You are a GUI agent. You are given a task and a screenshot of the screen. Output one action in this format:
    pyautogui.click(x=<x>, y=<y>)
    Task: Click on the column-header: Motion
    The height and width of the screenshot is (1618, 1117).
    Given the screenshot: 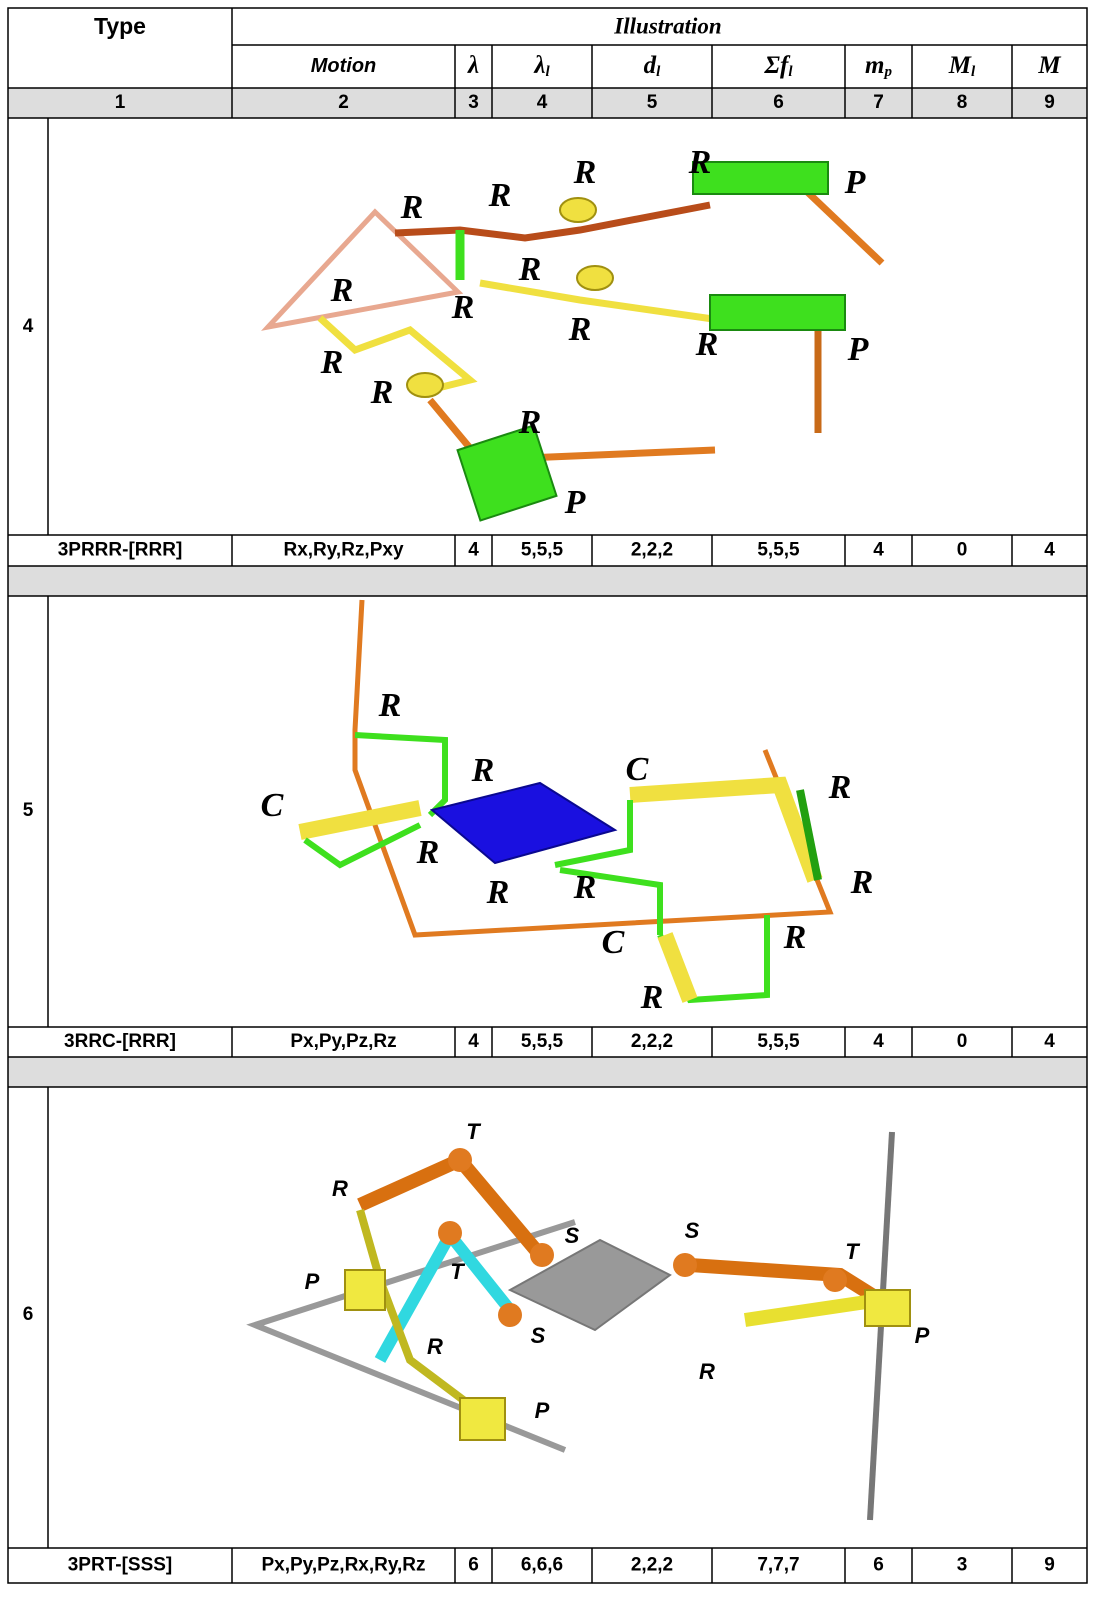 What is the action you would take?
    pyautogui.click(x=344, y=66)
    